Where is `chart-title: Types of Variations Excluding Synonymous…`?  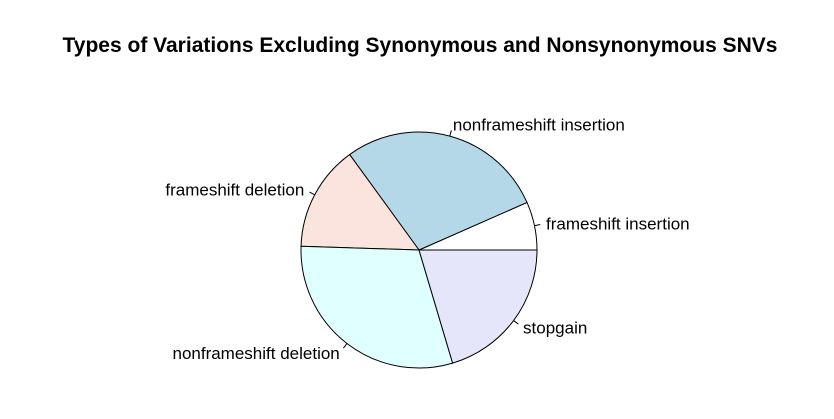 chart-title: Types of Variations Excluding Synonymous… is located at coordinates (420, 45).